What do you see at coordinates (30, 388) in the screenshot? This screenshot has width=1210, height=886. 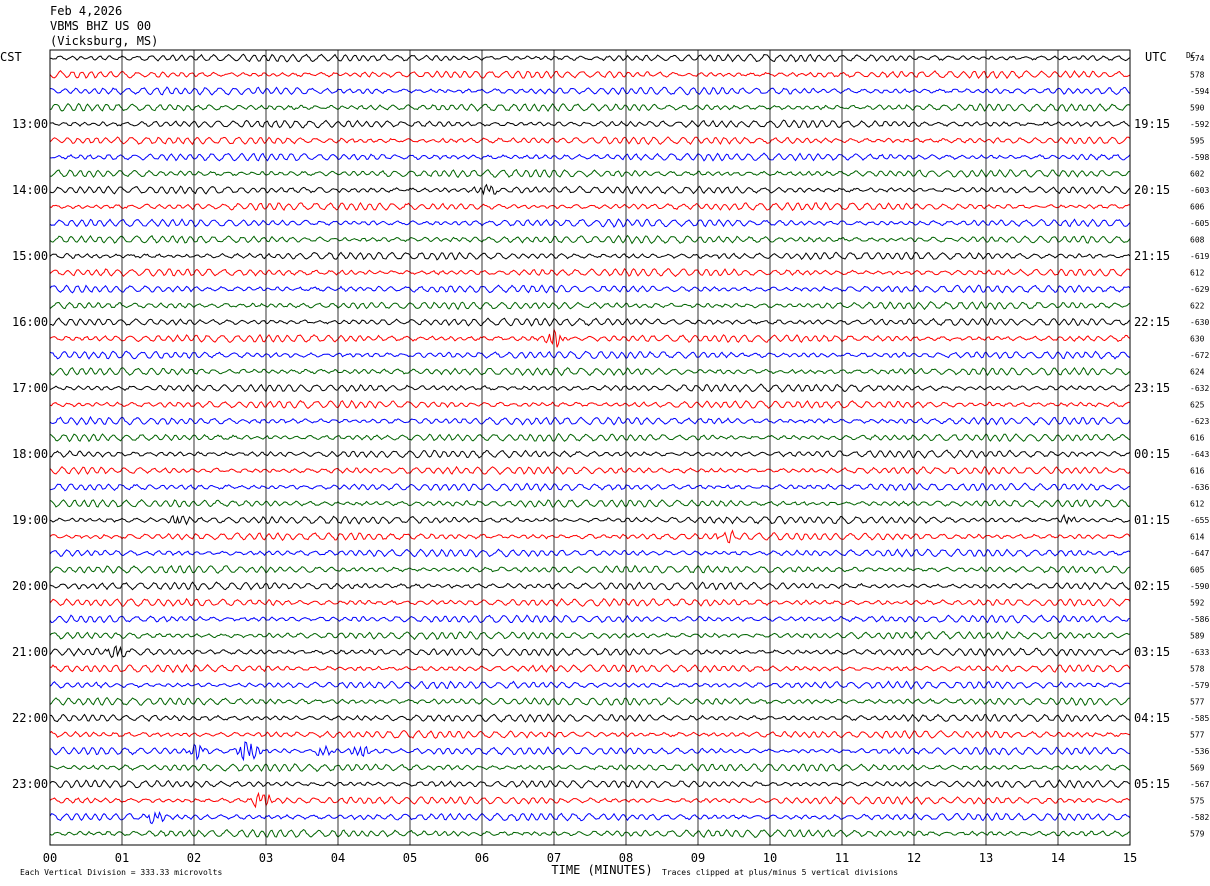 I see `cst-hour-label: 17:00` at bounding box center [30, 388].